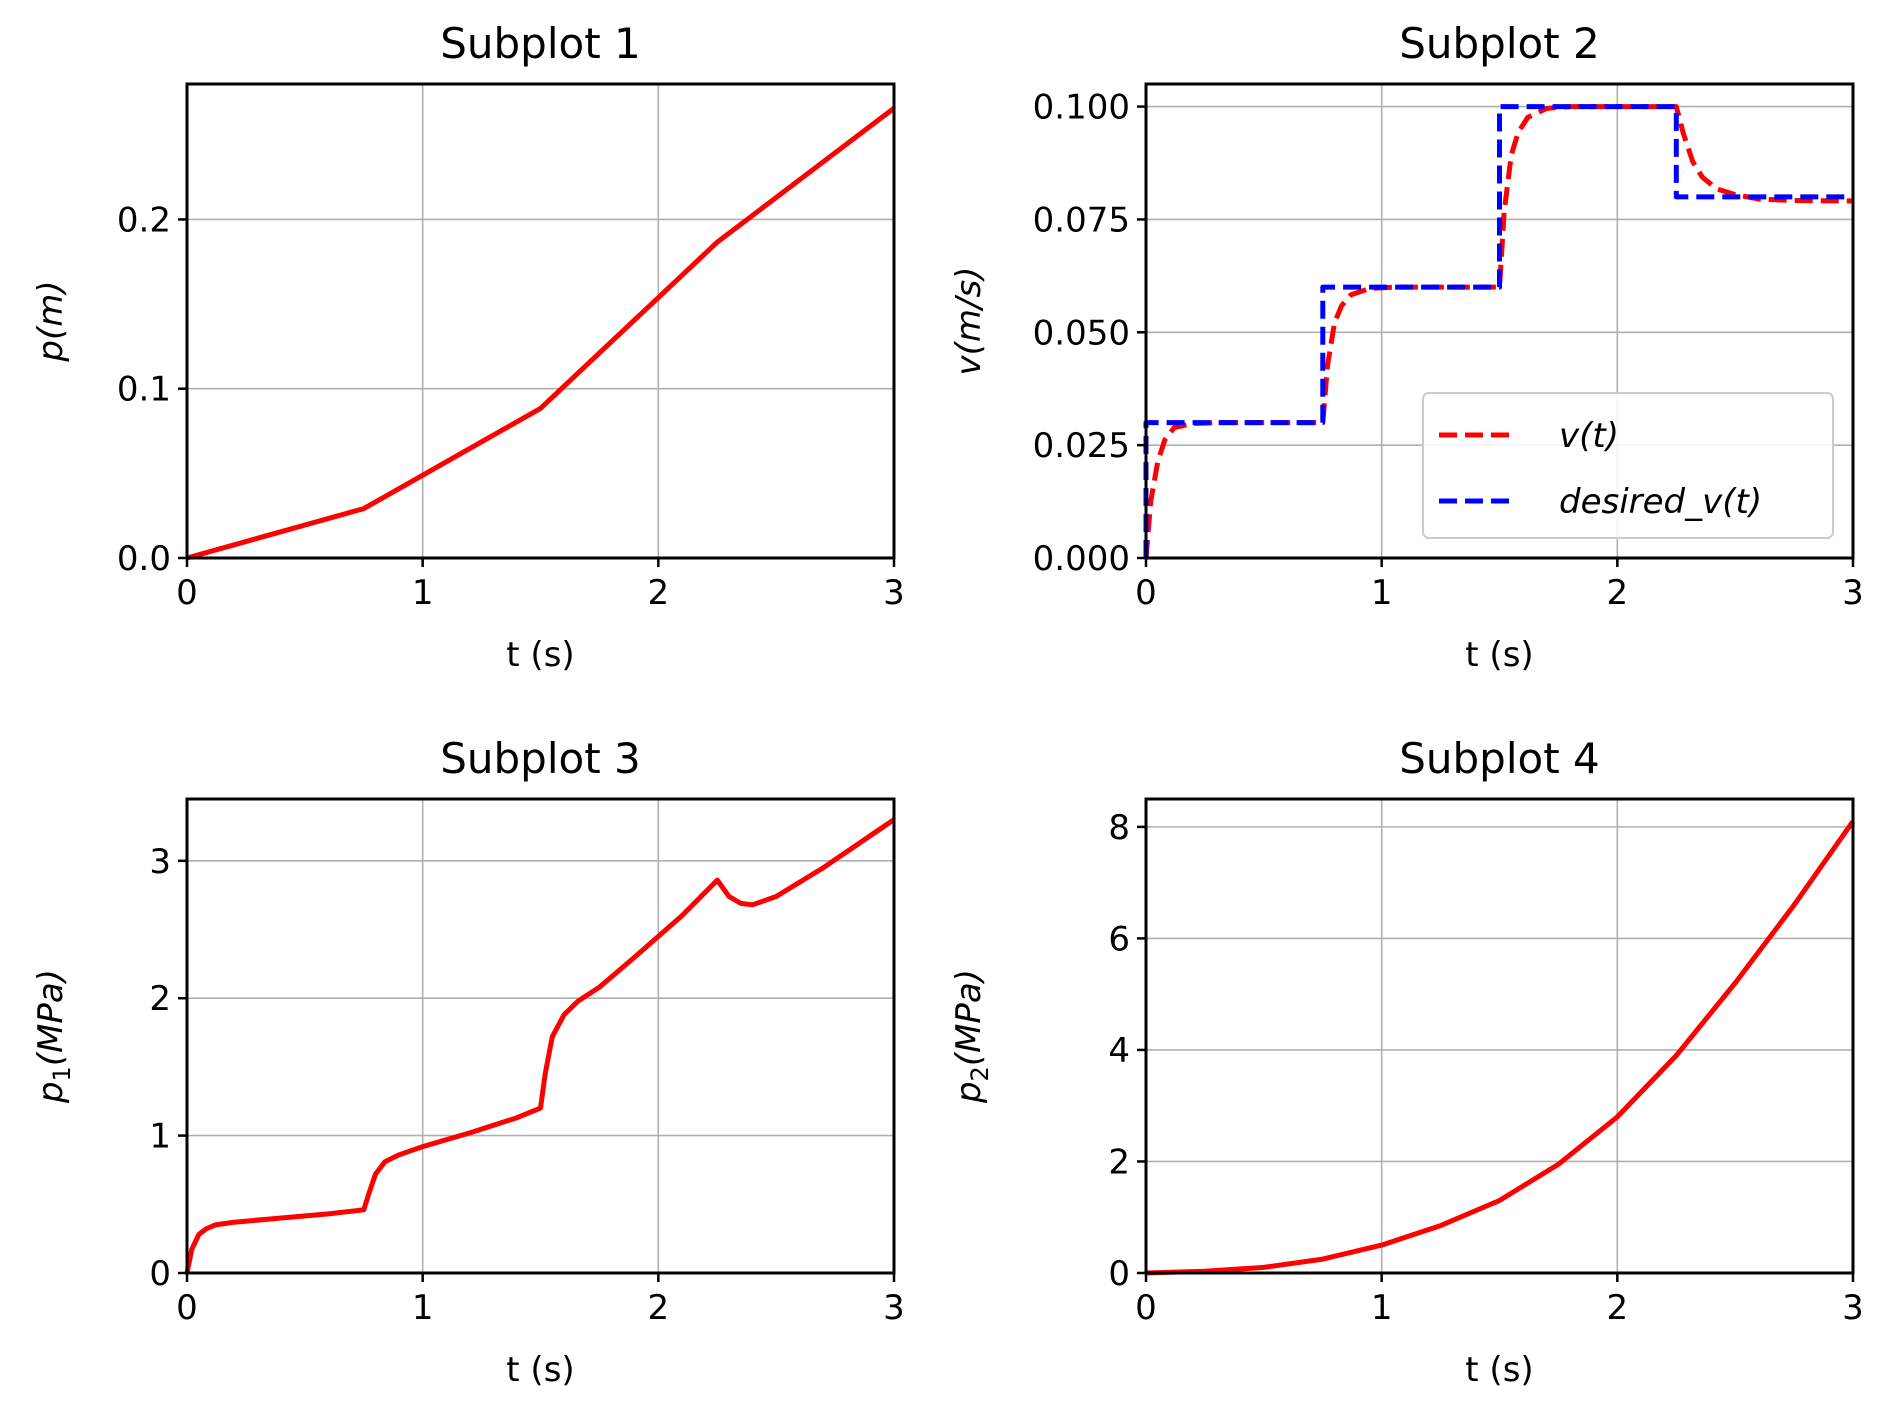  I want to click on y-tick-label: 4, so click(1119, 1051).